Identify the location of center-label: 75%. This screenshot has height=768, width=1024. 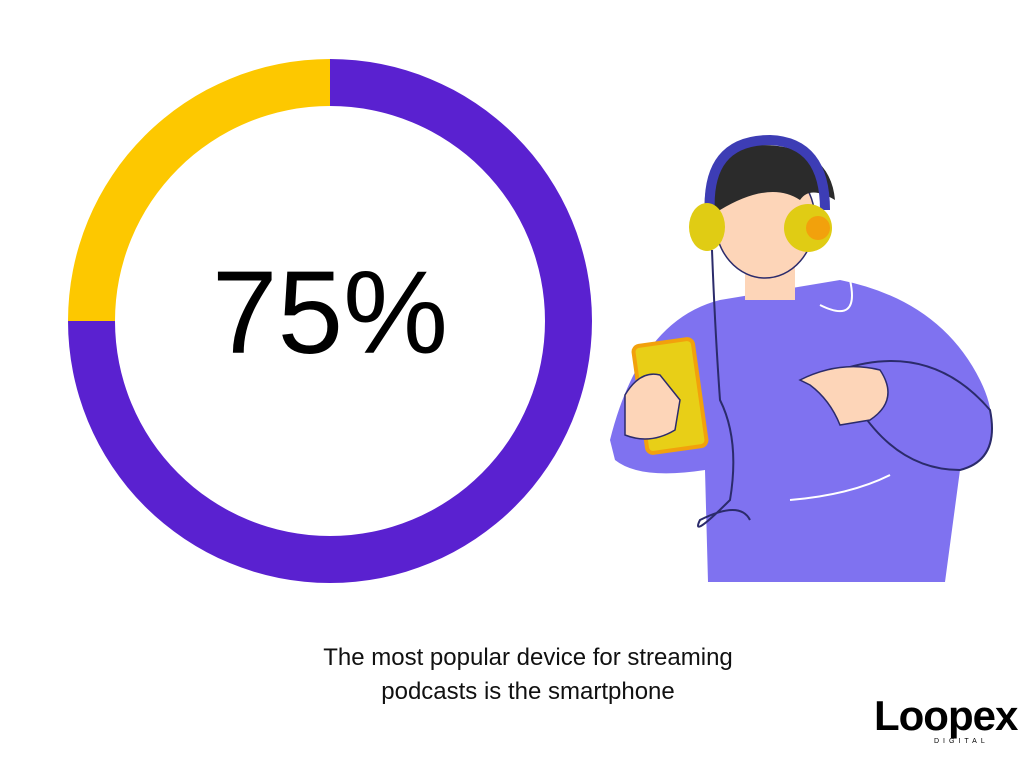
(330, 313).